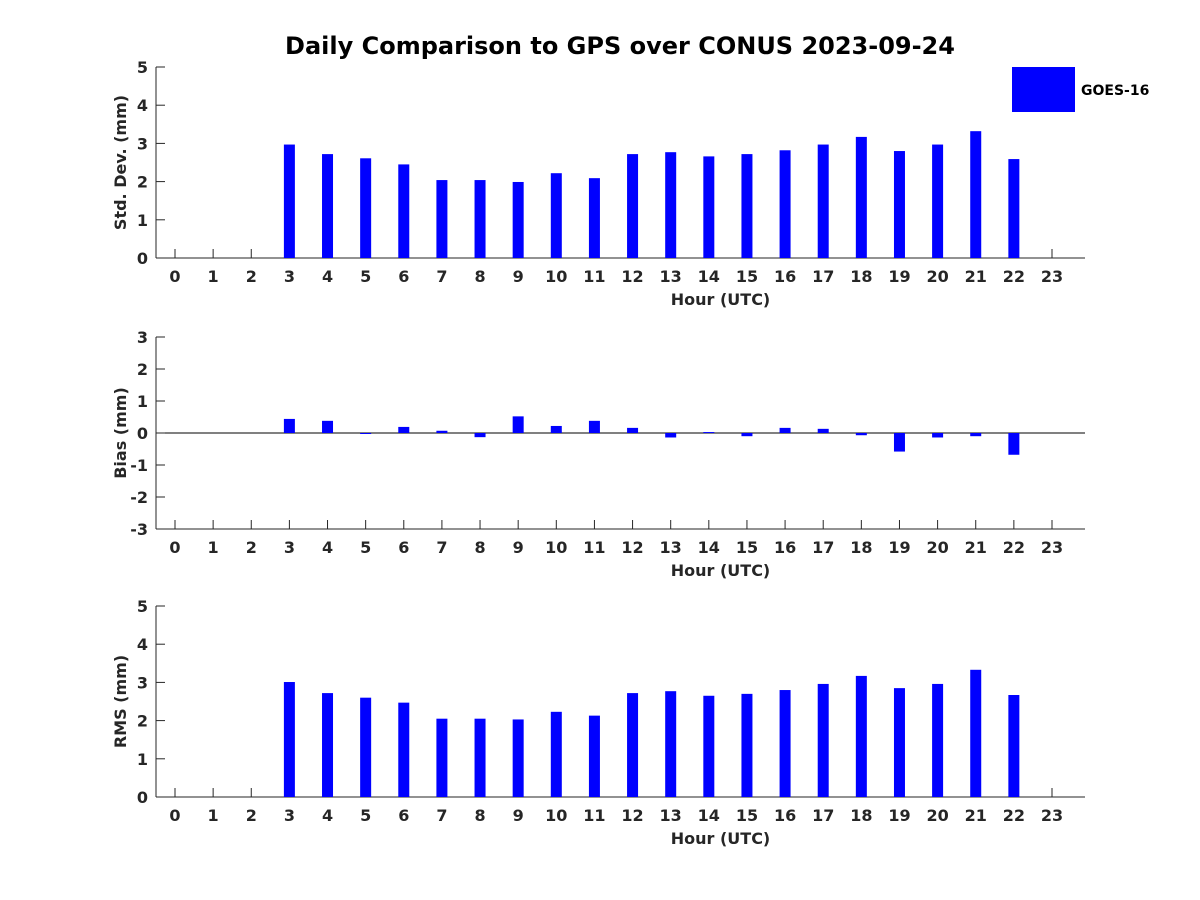 The image size is (1200, 900). Describe the element at coordinates (861, 276) in the screenshot. I see `x-tick-label: 18` at that location.